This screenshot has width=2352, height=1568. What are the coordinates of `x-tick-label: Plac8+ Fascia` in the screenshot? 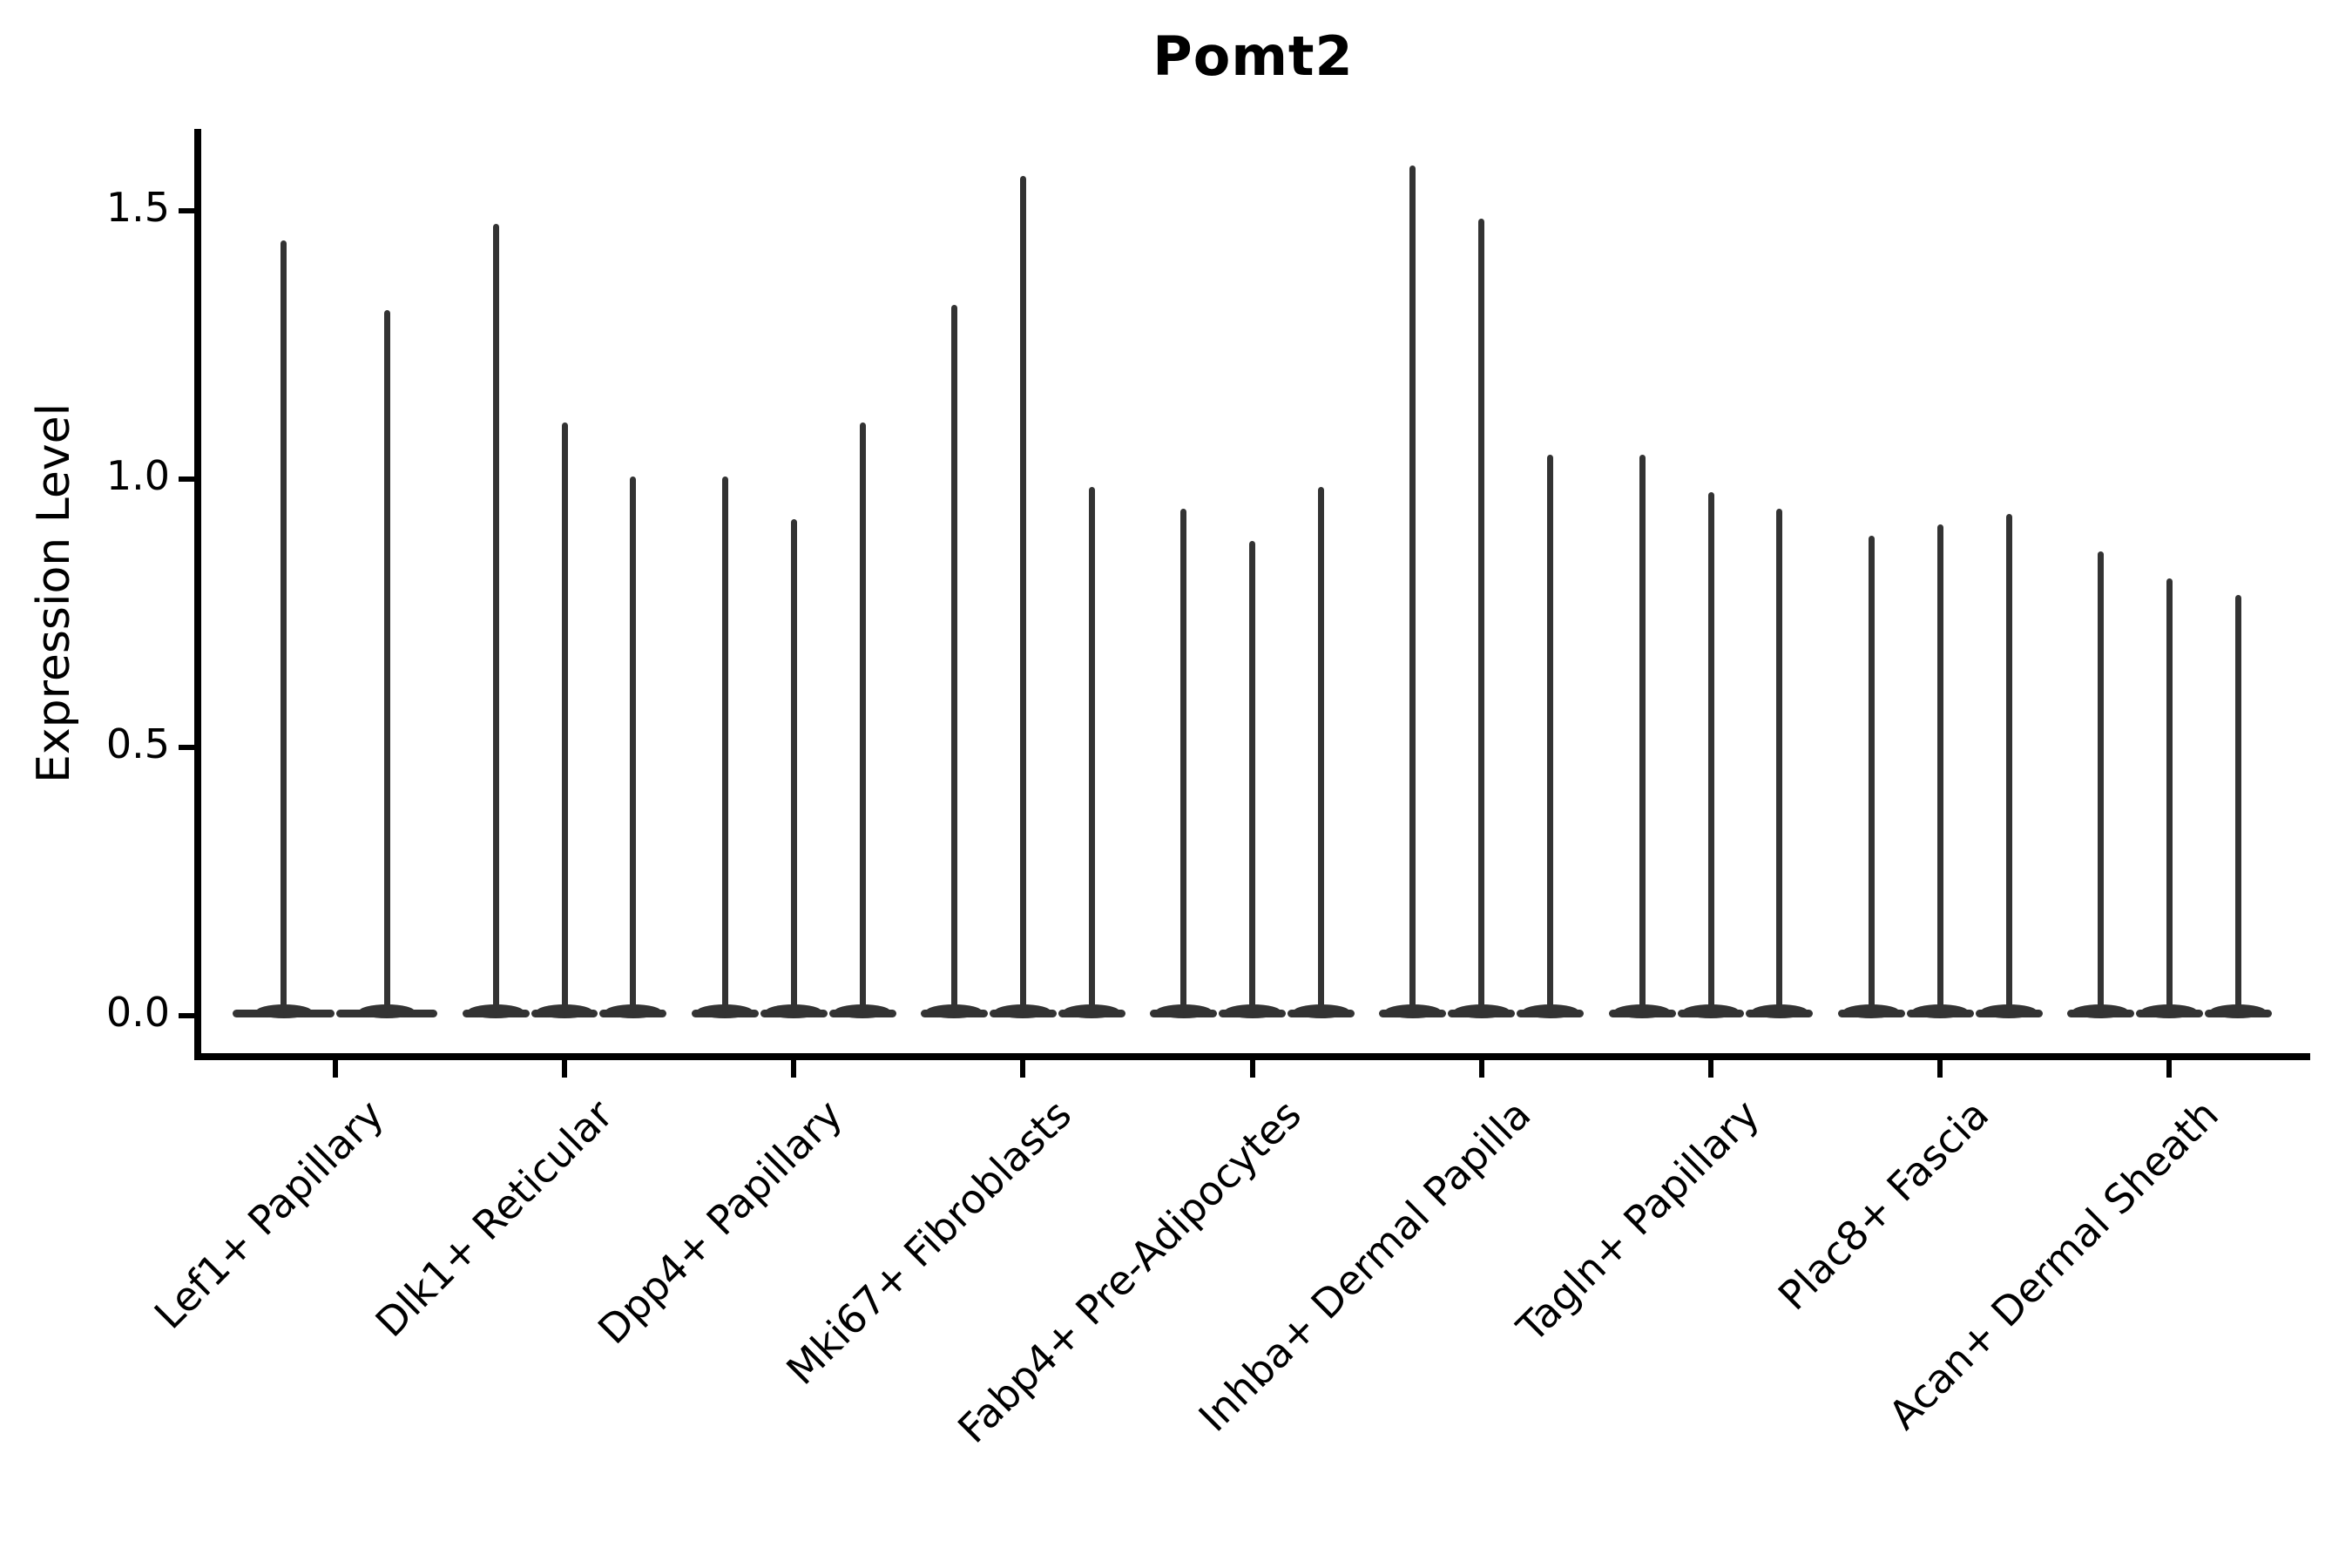 It's located at (1883, 1205).